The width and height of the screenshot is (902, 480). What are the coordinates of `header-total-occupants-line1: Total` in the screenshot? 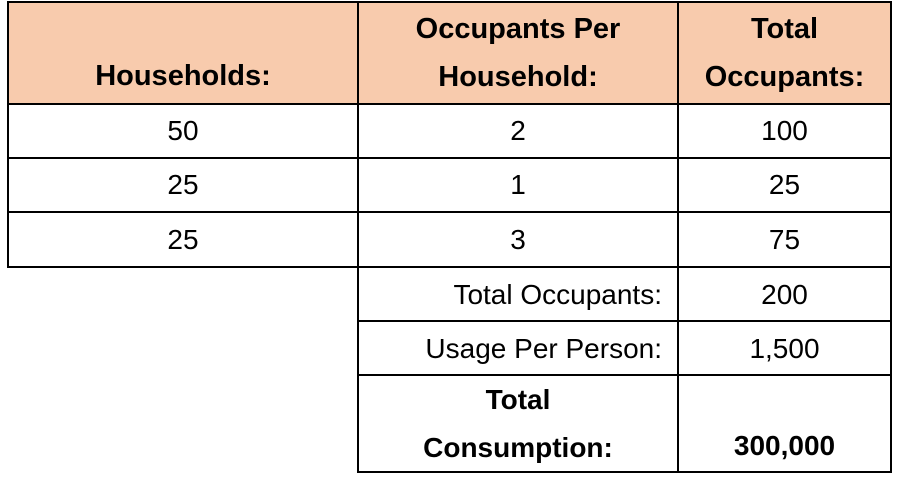 It's located at (784, 29).